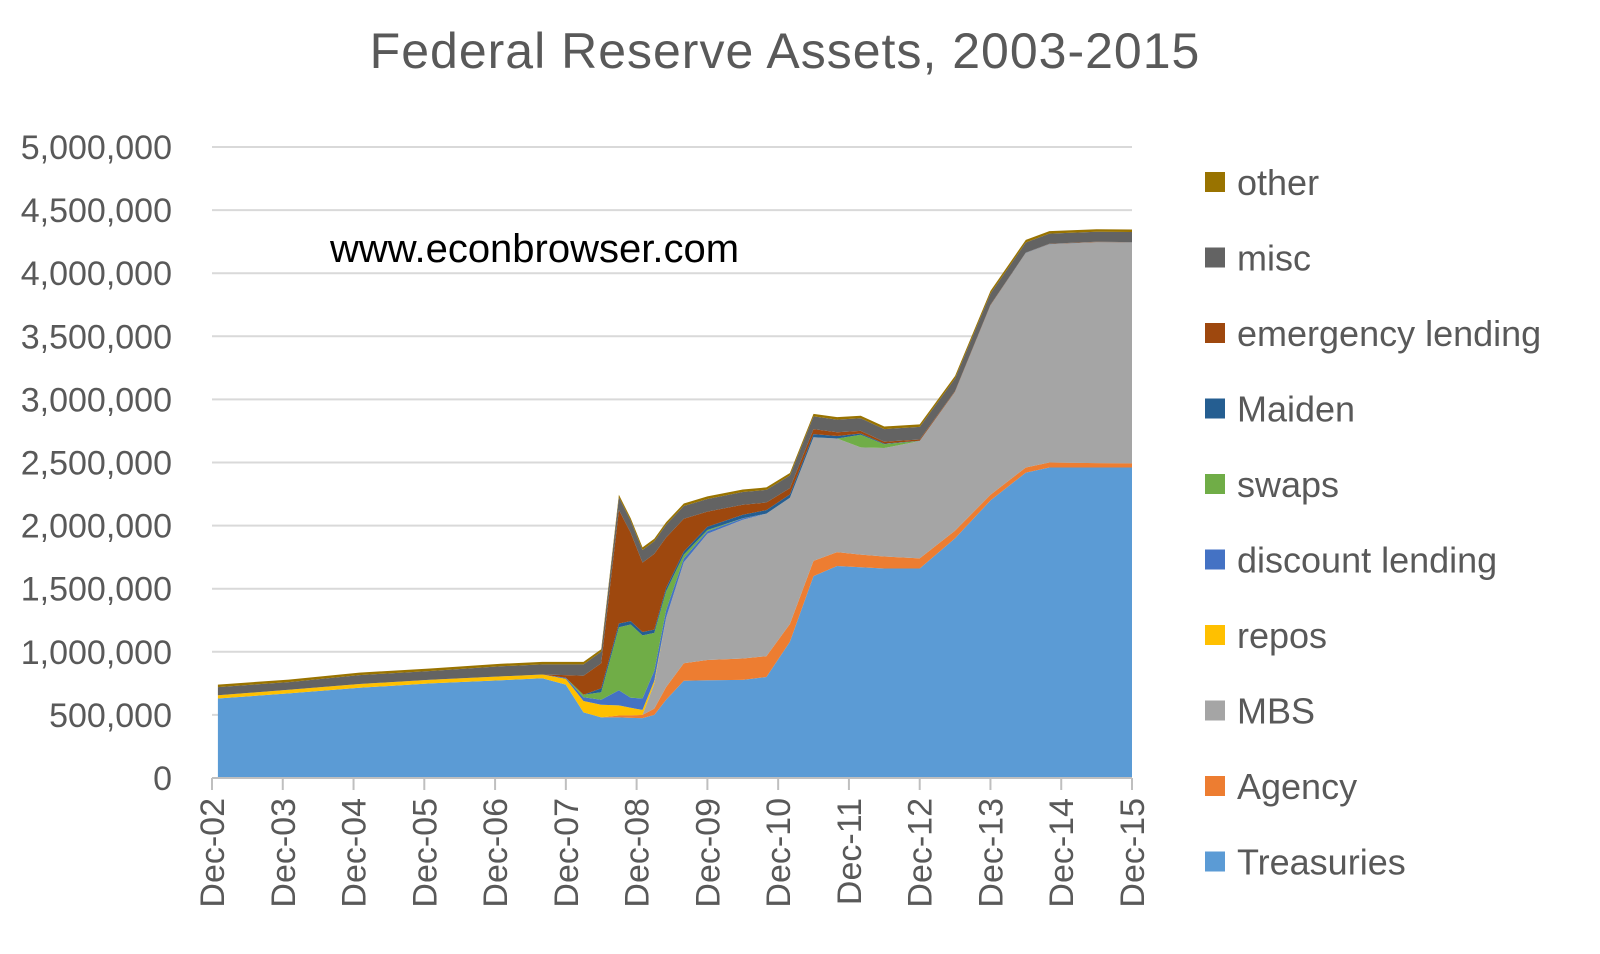 The width and height of the screenshot is (1600, 954). I want to click on legend-label: other, so click(1278, 182).